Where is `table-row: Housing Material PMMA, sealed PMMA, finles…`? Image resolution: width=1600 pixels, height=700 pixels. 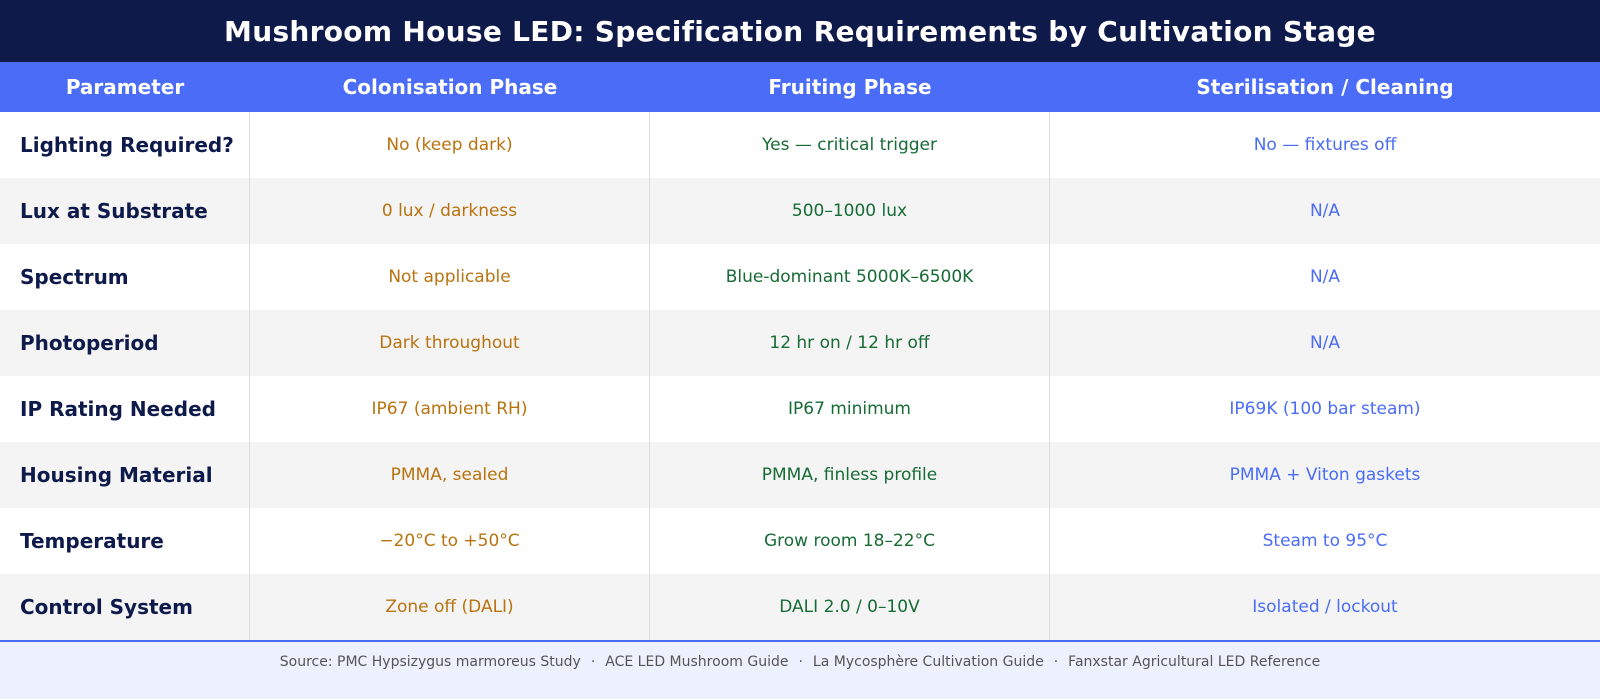 table-row: Housing Material PMMA, sealed PMMA, finles… is located at coordinates (800, 475).